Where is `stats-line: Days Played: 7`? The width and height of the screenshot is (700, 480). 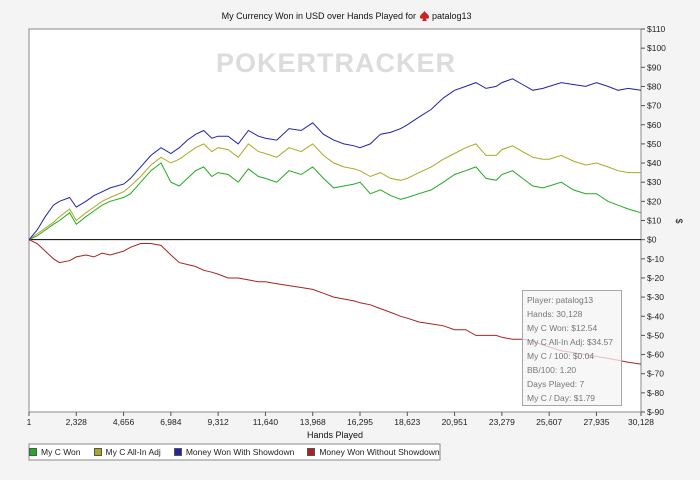
stats-line: Days Played: 7 is located at coordinates (556, 384).